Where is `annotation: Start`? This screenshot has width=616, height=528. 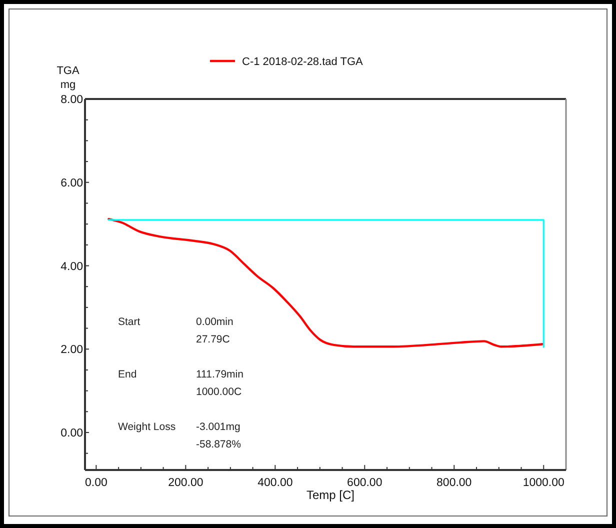 annotation: Start is located at coordinates (129, 322).